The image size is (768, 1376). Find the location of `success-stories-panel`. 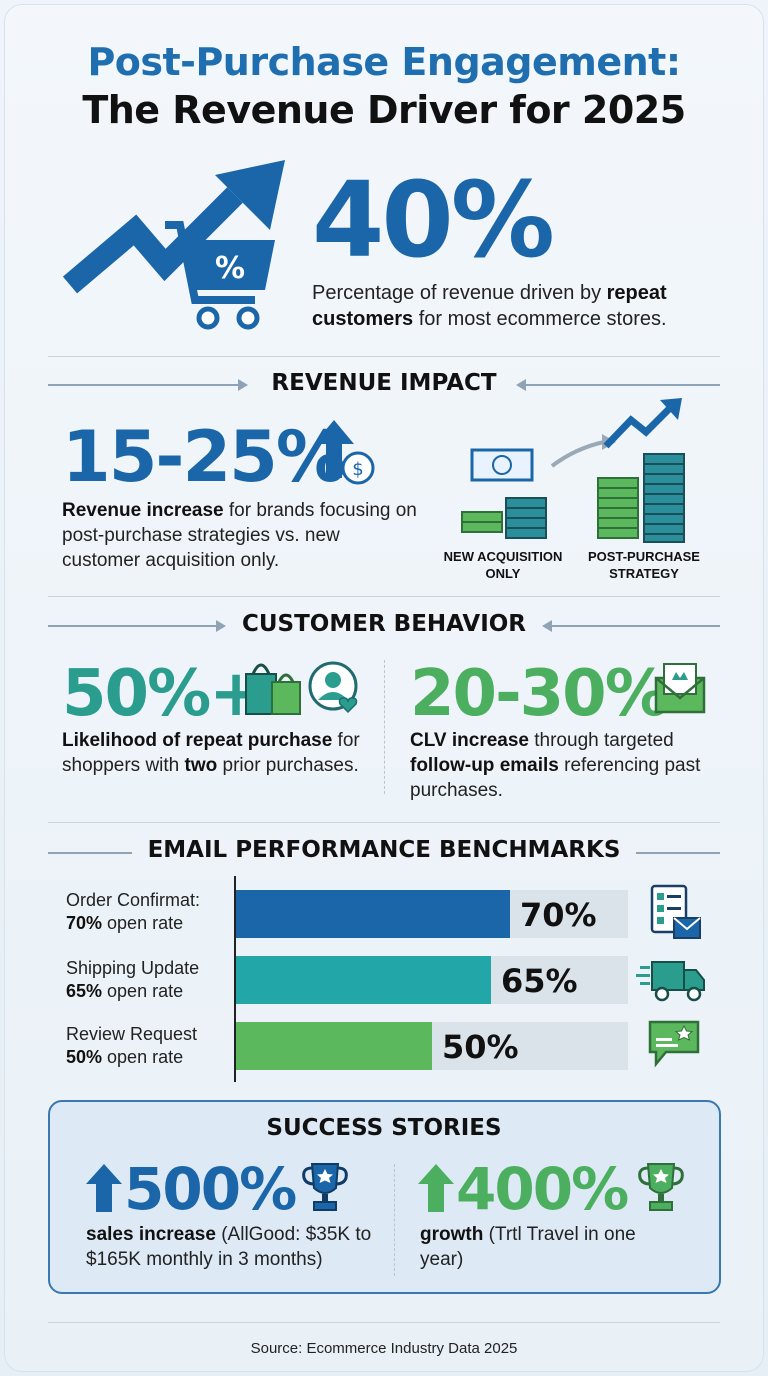

success-stories-panel is located at coordinates (384, 1197).